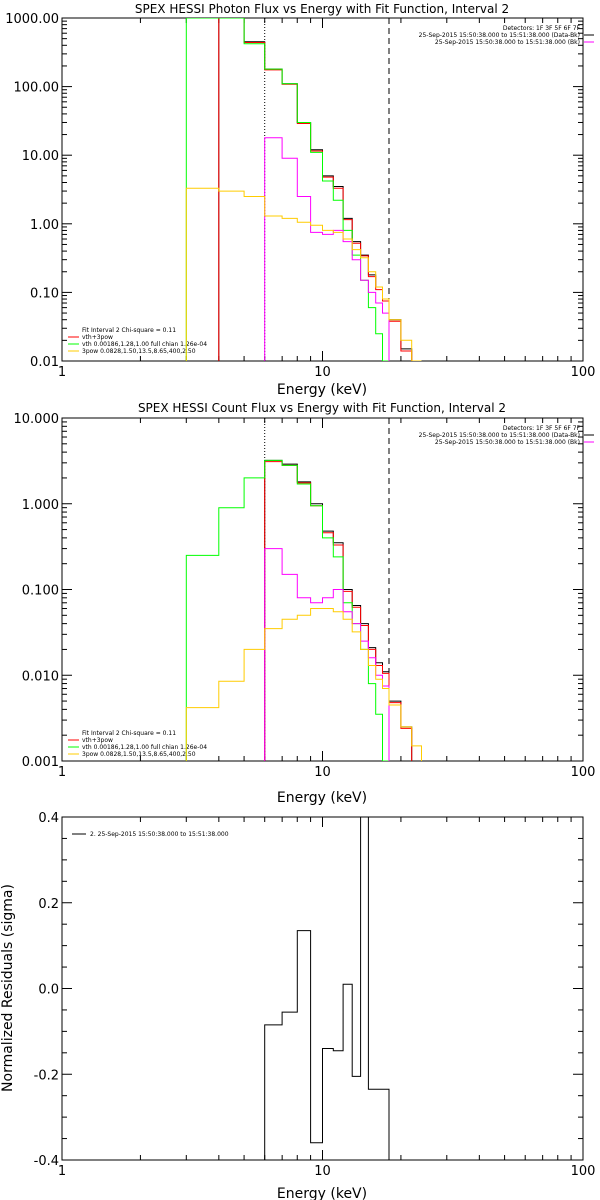 This screenshot has height=1200, width=600. What do you see at coordinates (44, 362) in the screenshot?
I see `photon-flux-y-tick-label: 0.01` at bounding box center [44, 362].